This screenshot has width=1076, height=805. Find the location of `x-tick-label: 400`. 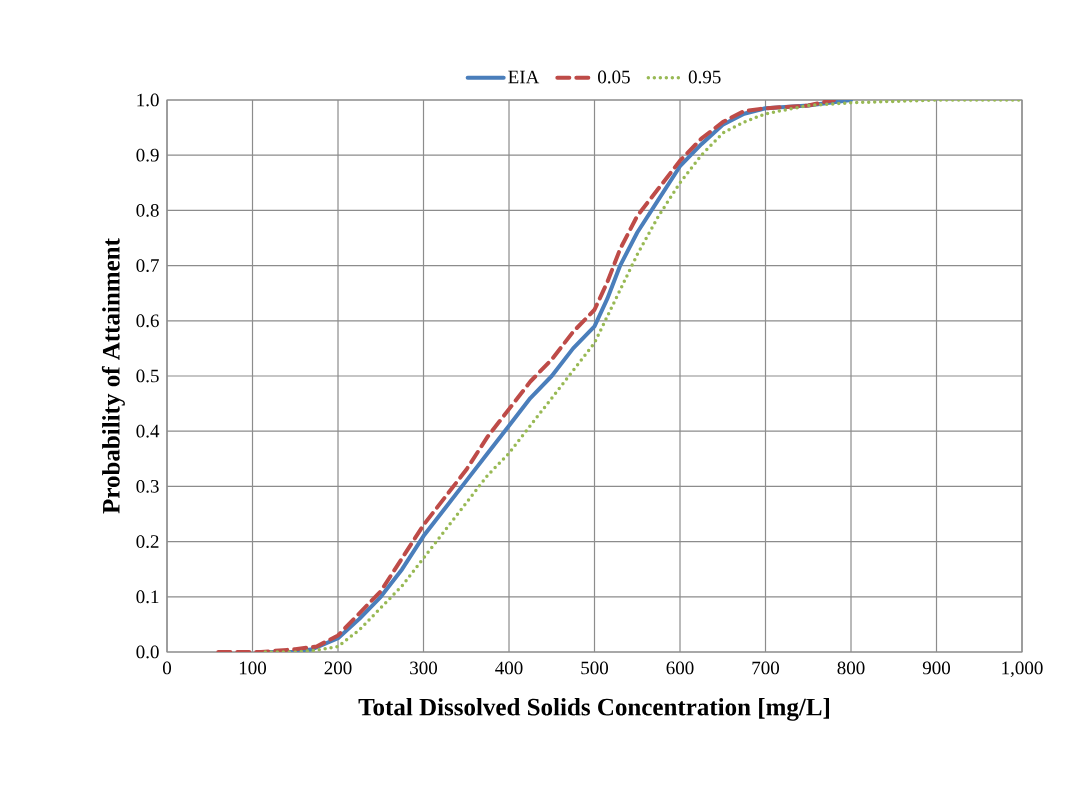

x-tick-label: 400 is located at coordinates (509, 668).